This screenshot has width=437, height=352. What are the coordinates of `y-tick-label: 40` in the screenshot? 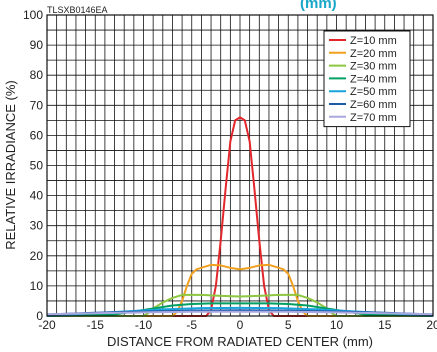 It's located at (37, 196).